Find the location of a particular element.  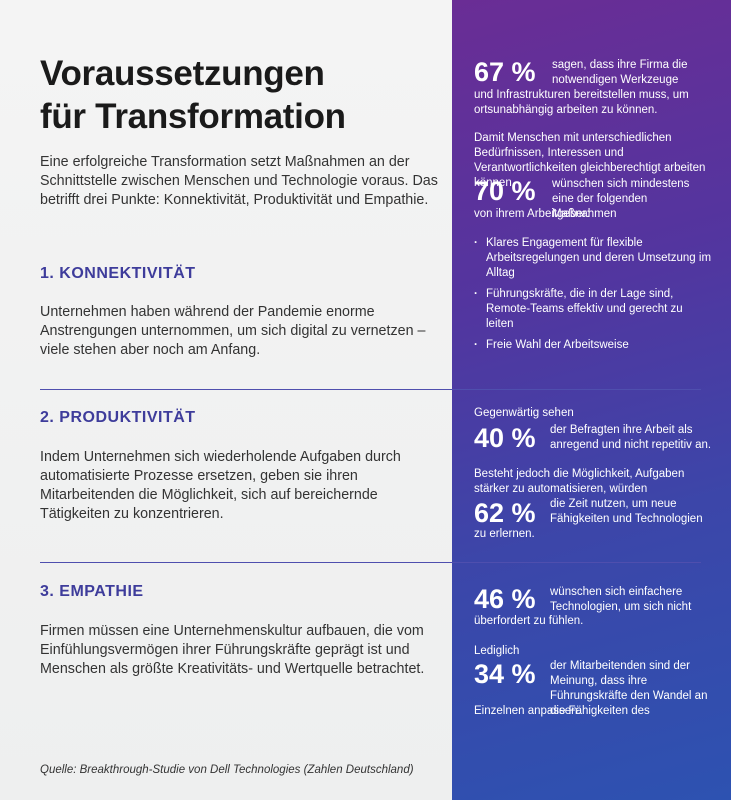

stat-lead-34: Lediglich is located at coordinates (497, 651).